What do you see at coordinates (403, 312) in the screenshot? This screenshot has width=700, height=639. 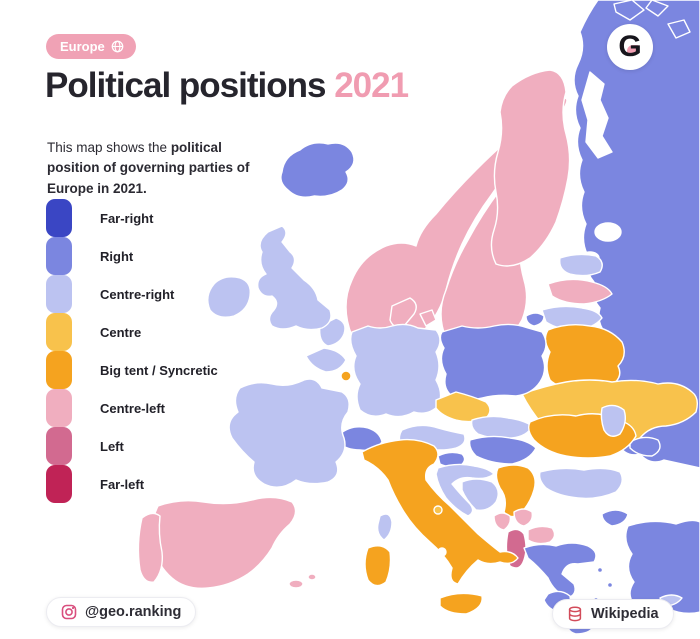 I see `country-denmark` at bounding box center [403, 312].